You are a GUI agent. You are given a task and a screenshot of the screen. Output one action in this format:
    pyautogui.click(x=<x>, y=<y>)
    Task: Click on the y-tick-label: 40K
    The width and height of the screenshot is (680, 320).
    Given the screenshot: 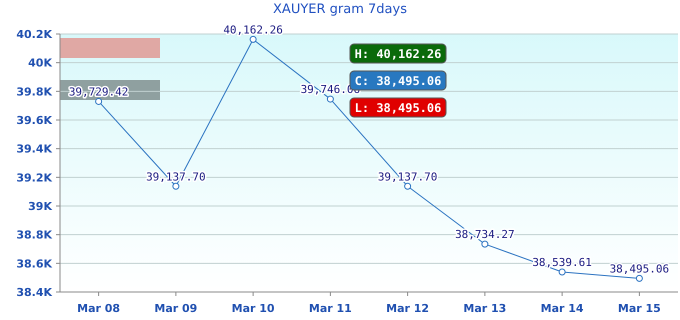 What is the action you would take?
    pyautogui.click(x=40, y=63)
    